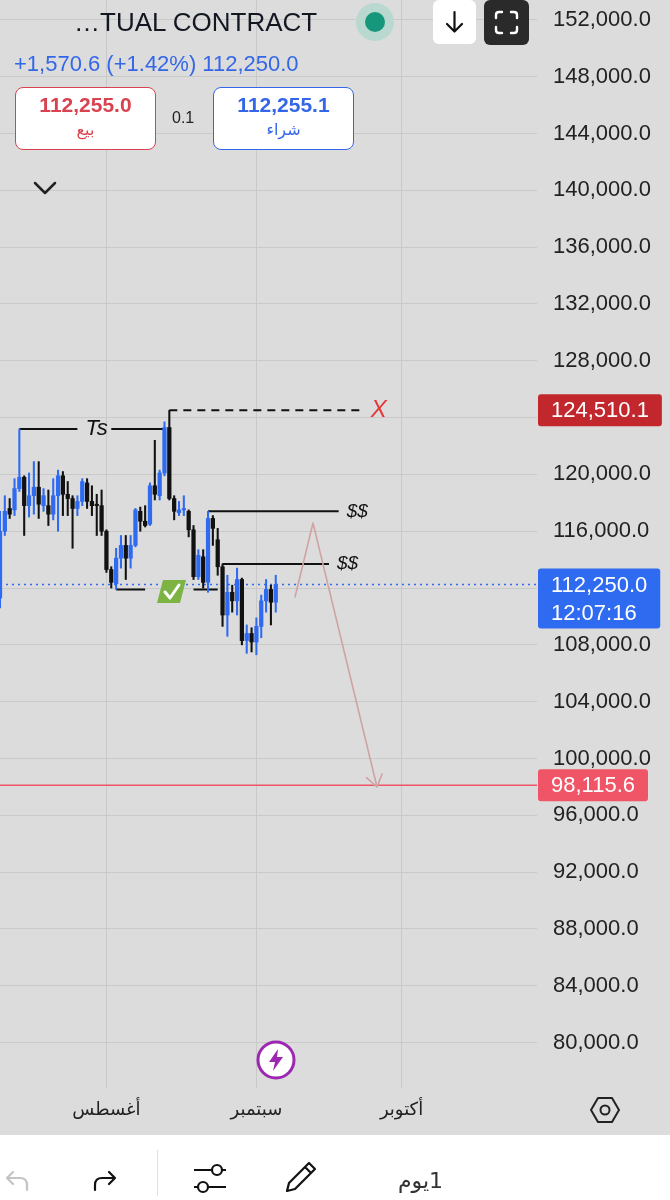 The height and width of the screenshot is (1200, 670). I want to click on y-tick-label: 92,000.0, so click(596, 871).